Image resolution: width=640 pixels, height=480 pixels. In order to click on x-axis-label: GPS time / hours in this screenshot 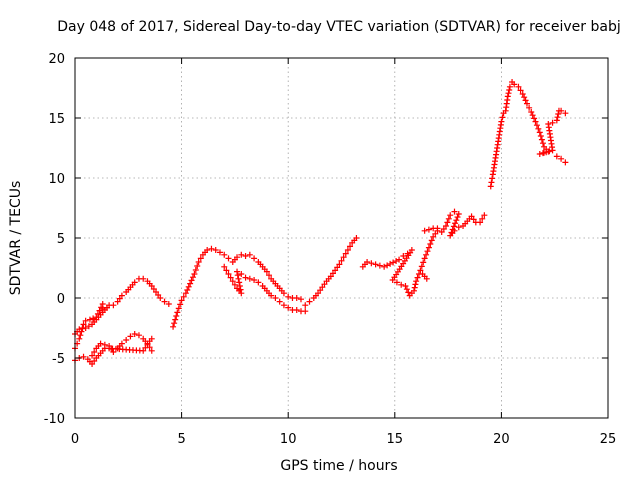, I will do `click(338, 466)`.